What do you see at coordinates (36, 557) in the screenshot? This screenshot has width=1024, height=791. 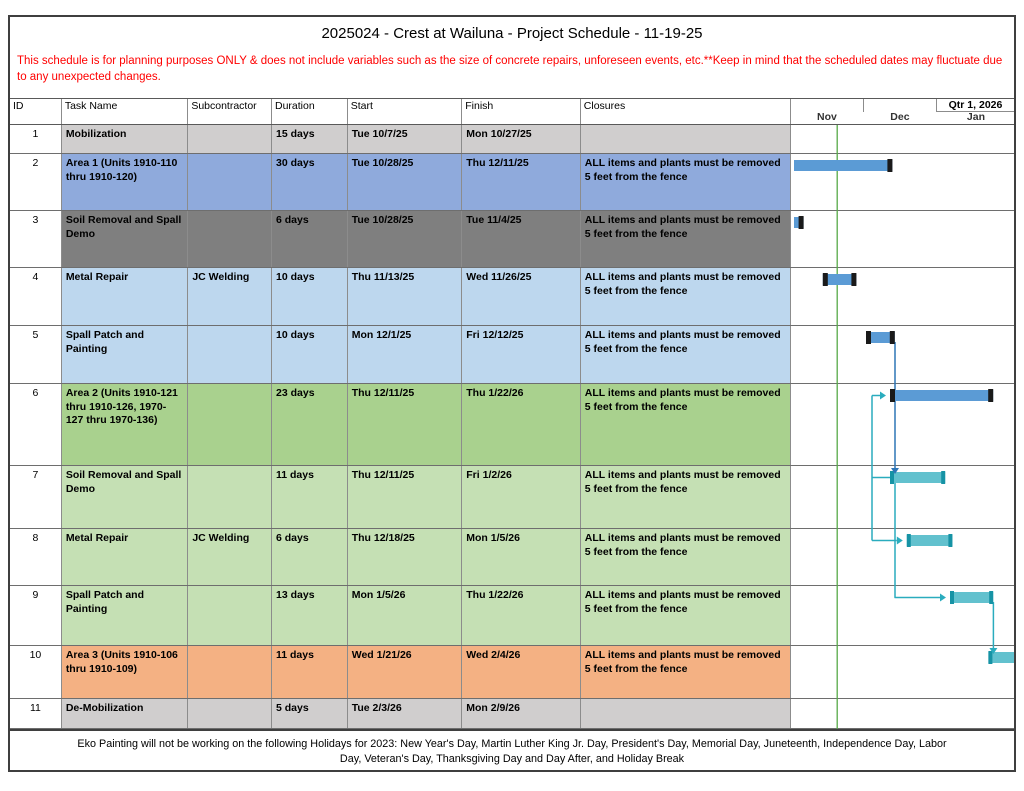 I see `cell-id: 8` at bounding box center [36, 557].